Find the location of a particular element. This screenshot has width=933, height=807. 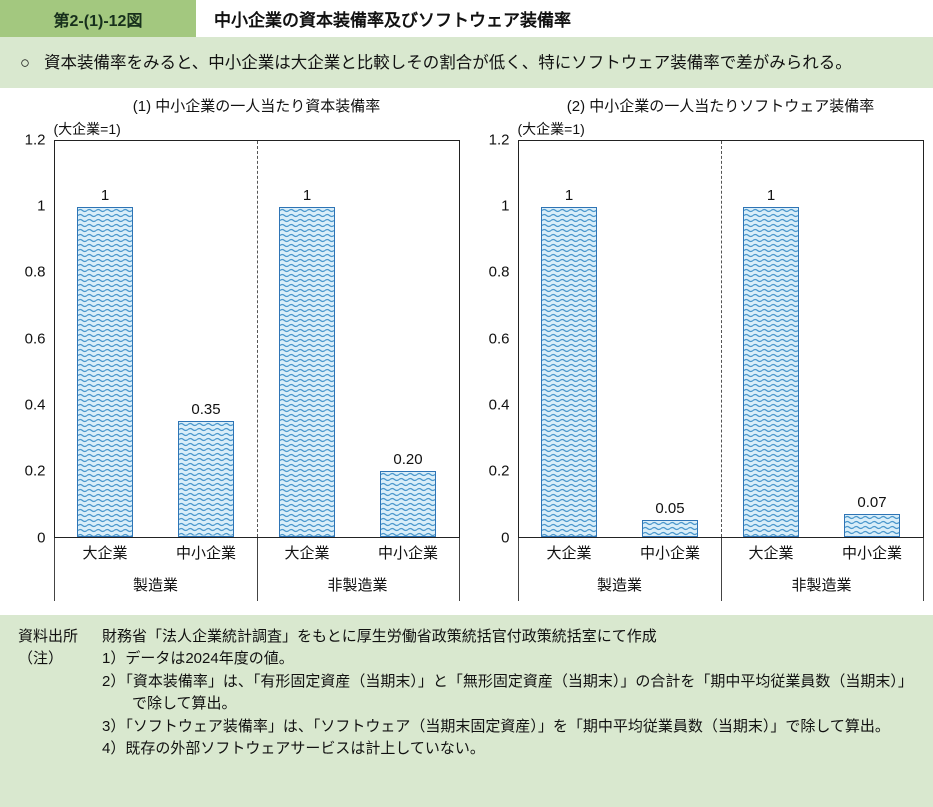

bar-software-mfg-large is located at coordinates (569, 371).